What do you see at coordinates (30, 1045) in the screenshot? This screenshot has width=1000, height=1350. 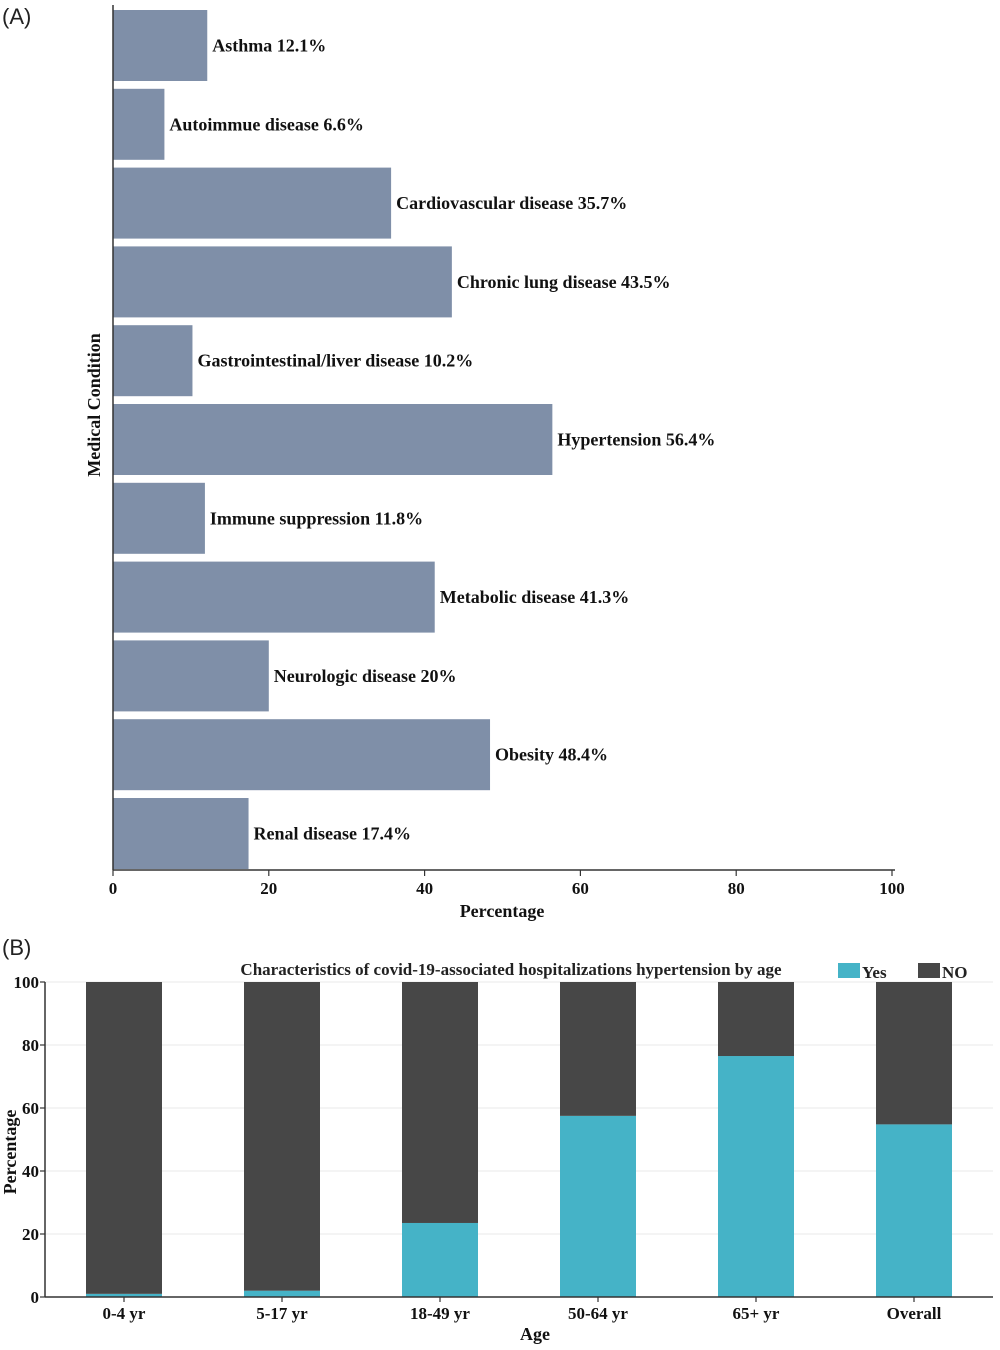 I see `y-tick-label-4: 80` at bounding box center [30, 1045].